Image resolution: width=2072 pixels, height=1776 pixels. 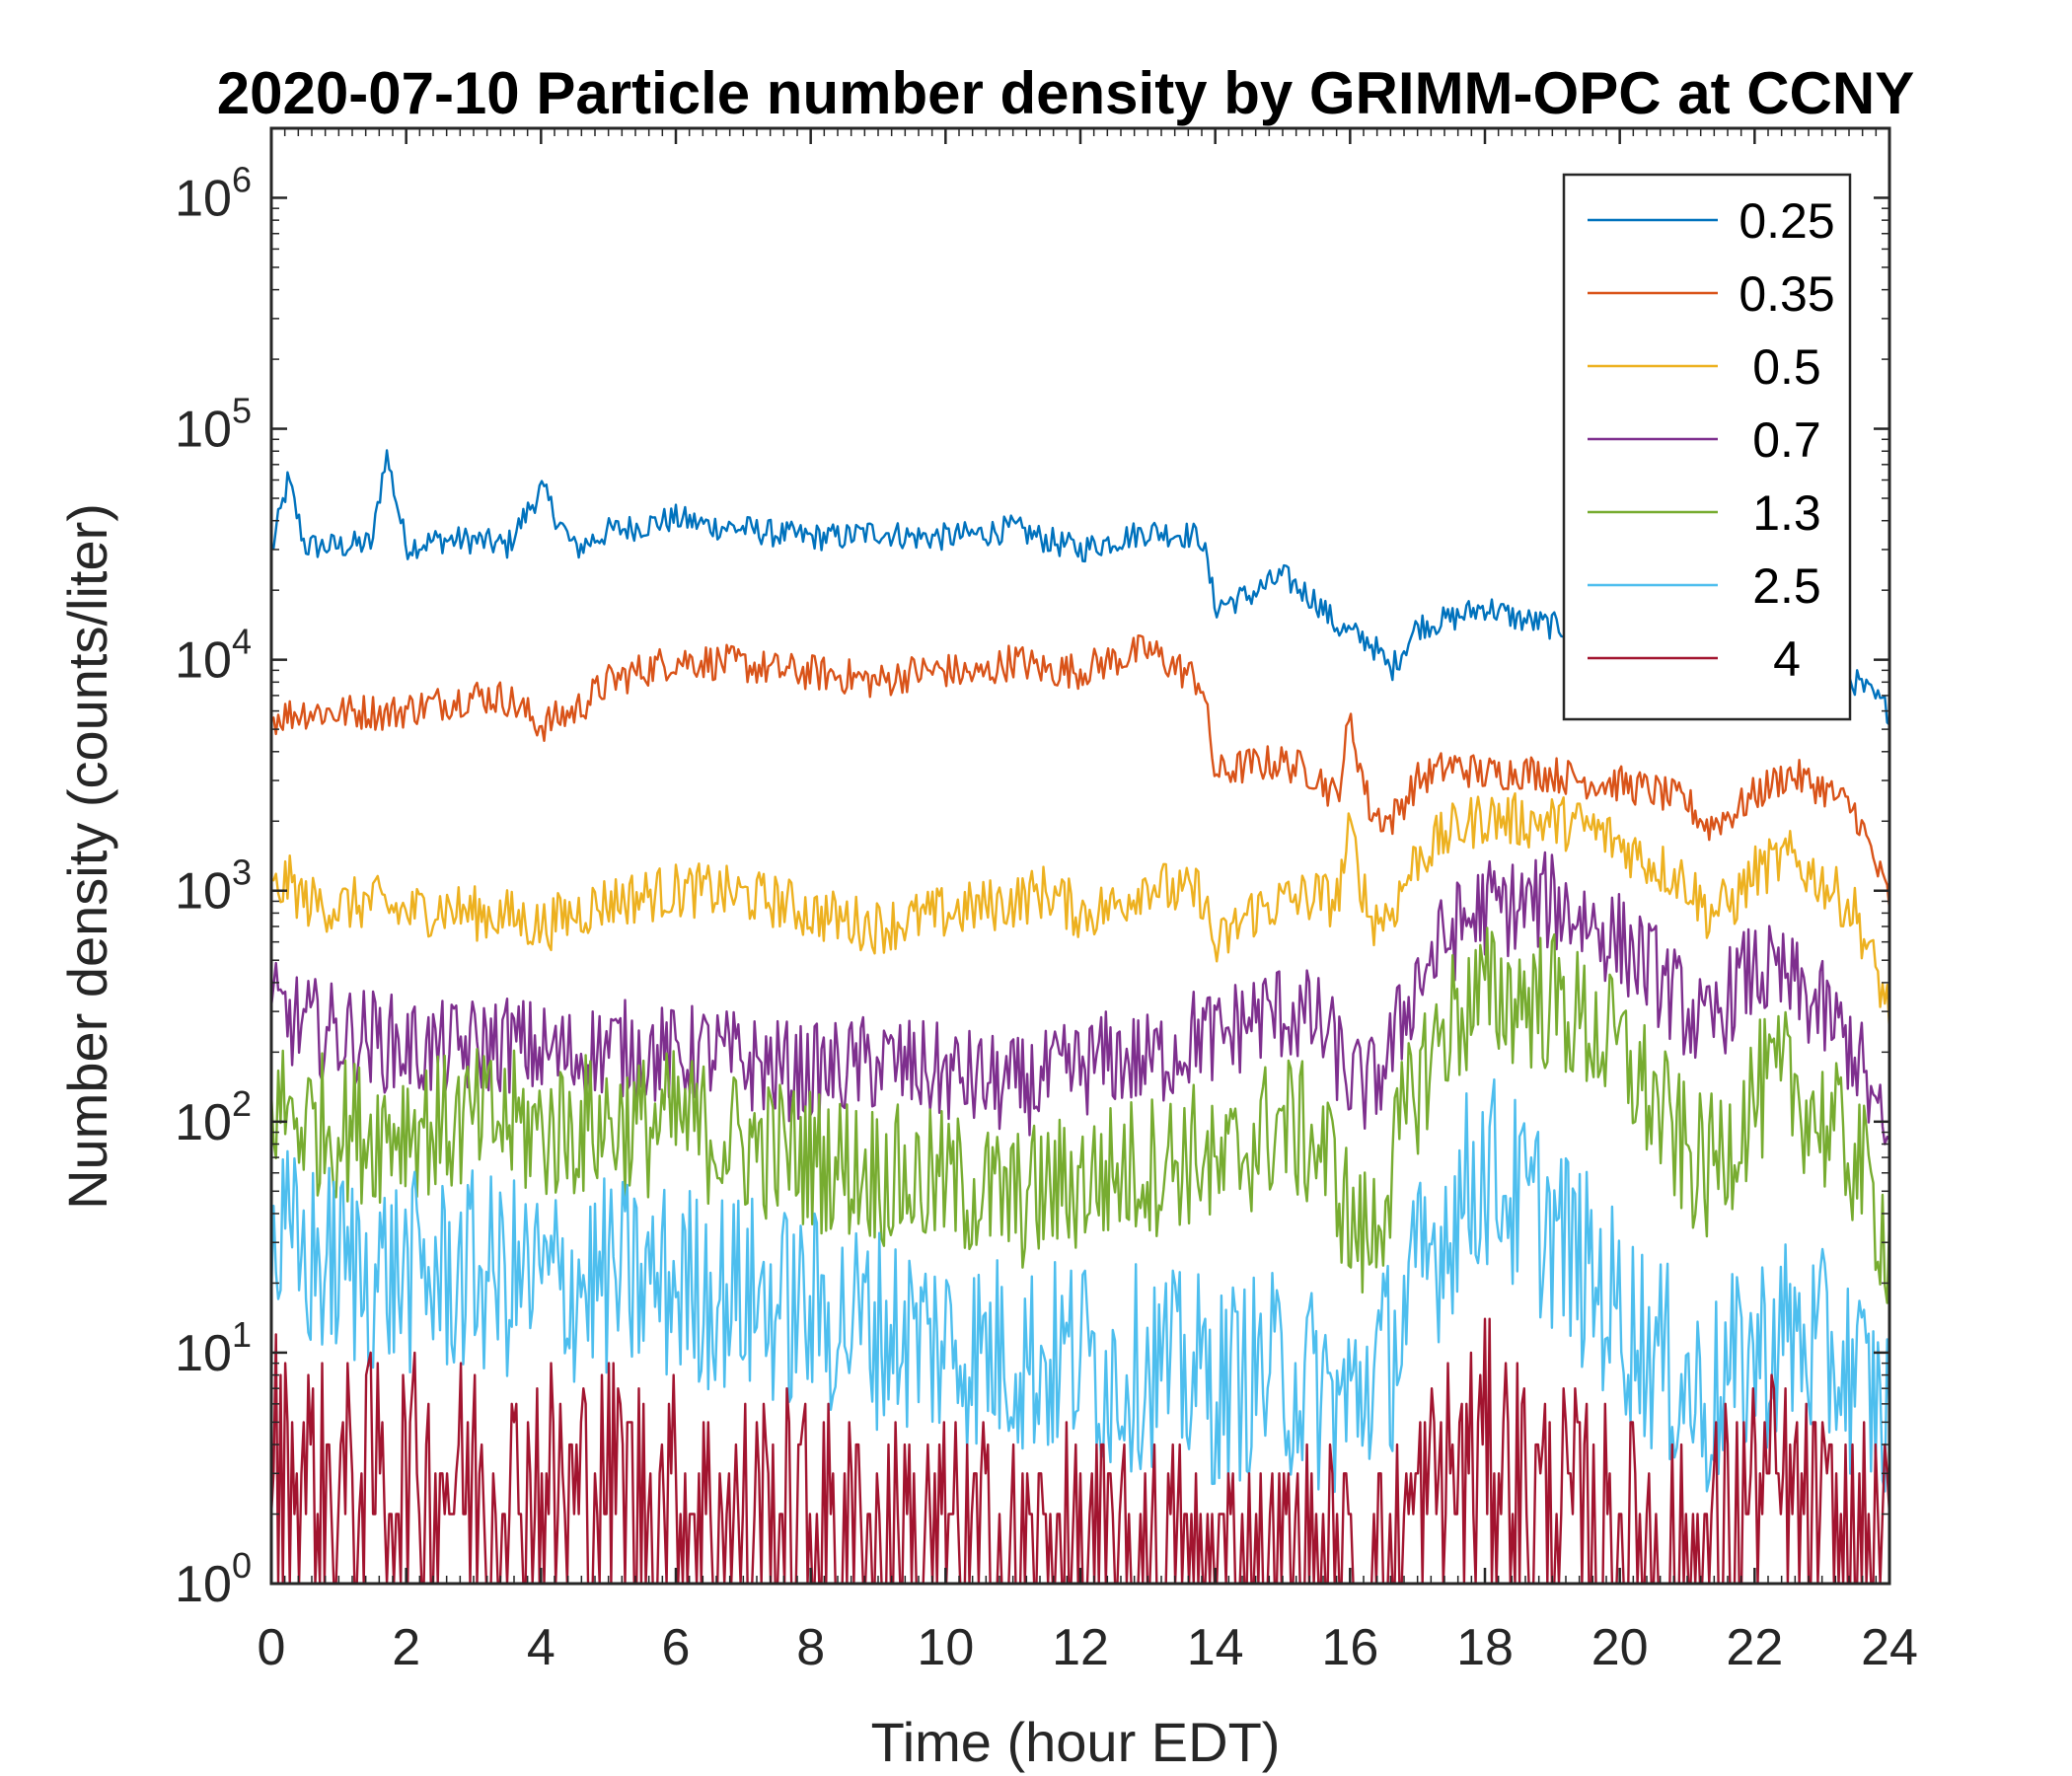 I want to click on x-tick-label: 24, so click(x=1890, y=1647).